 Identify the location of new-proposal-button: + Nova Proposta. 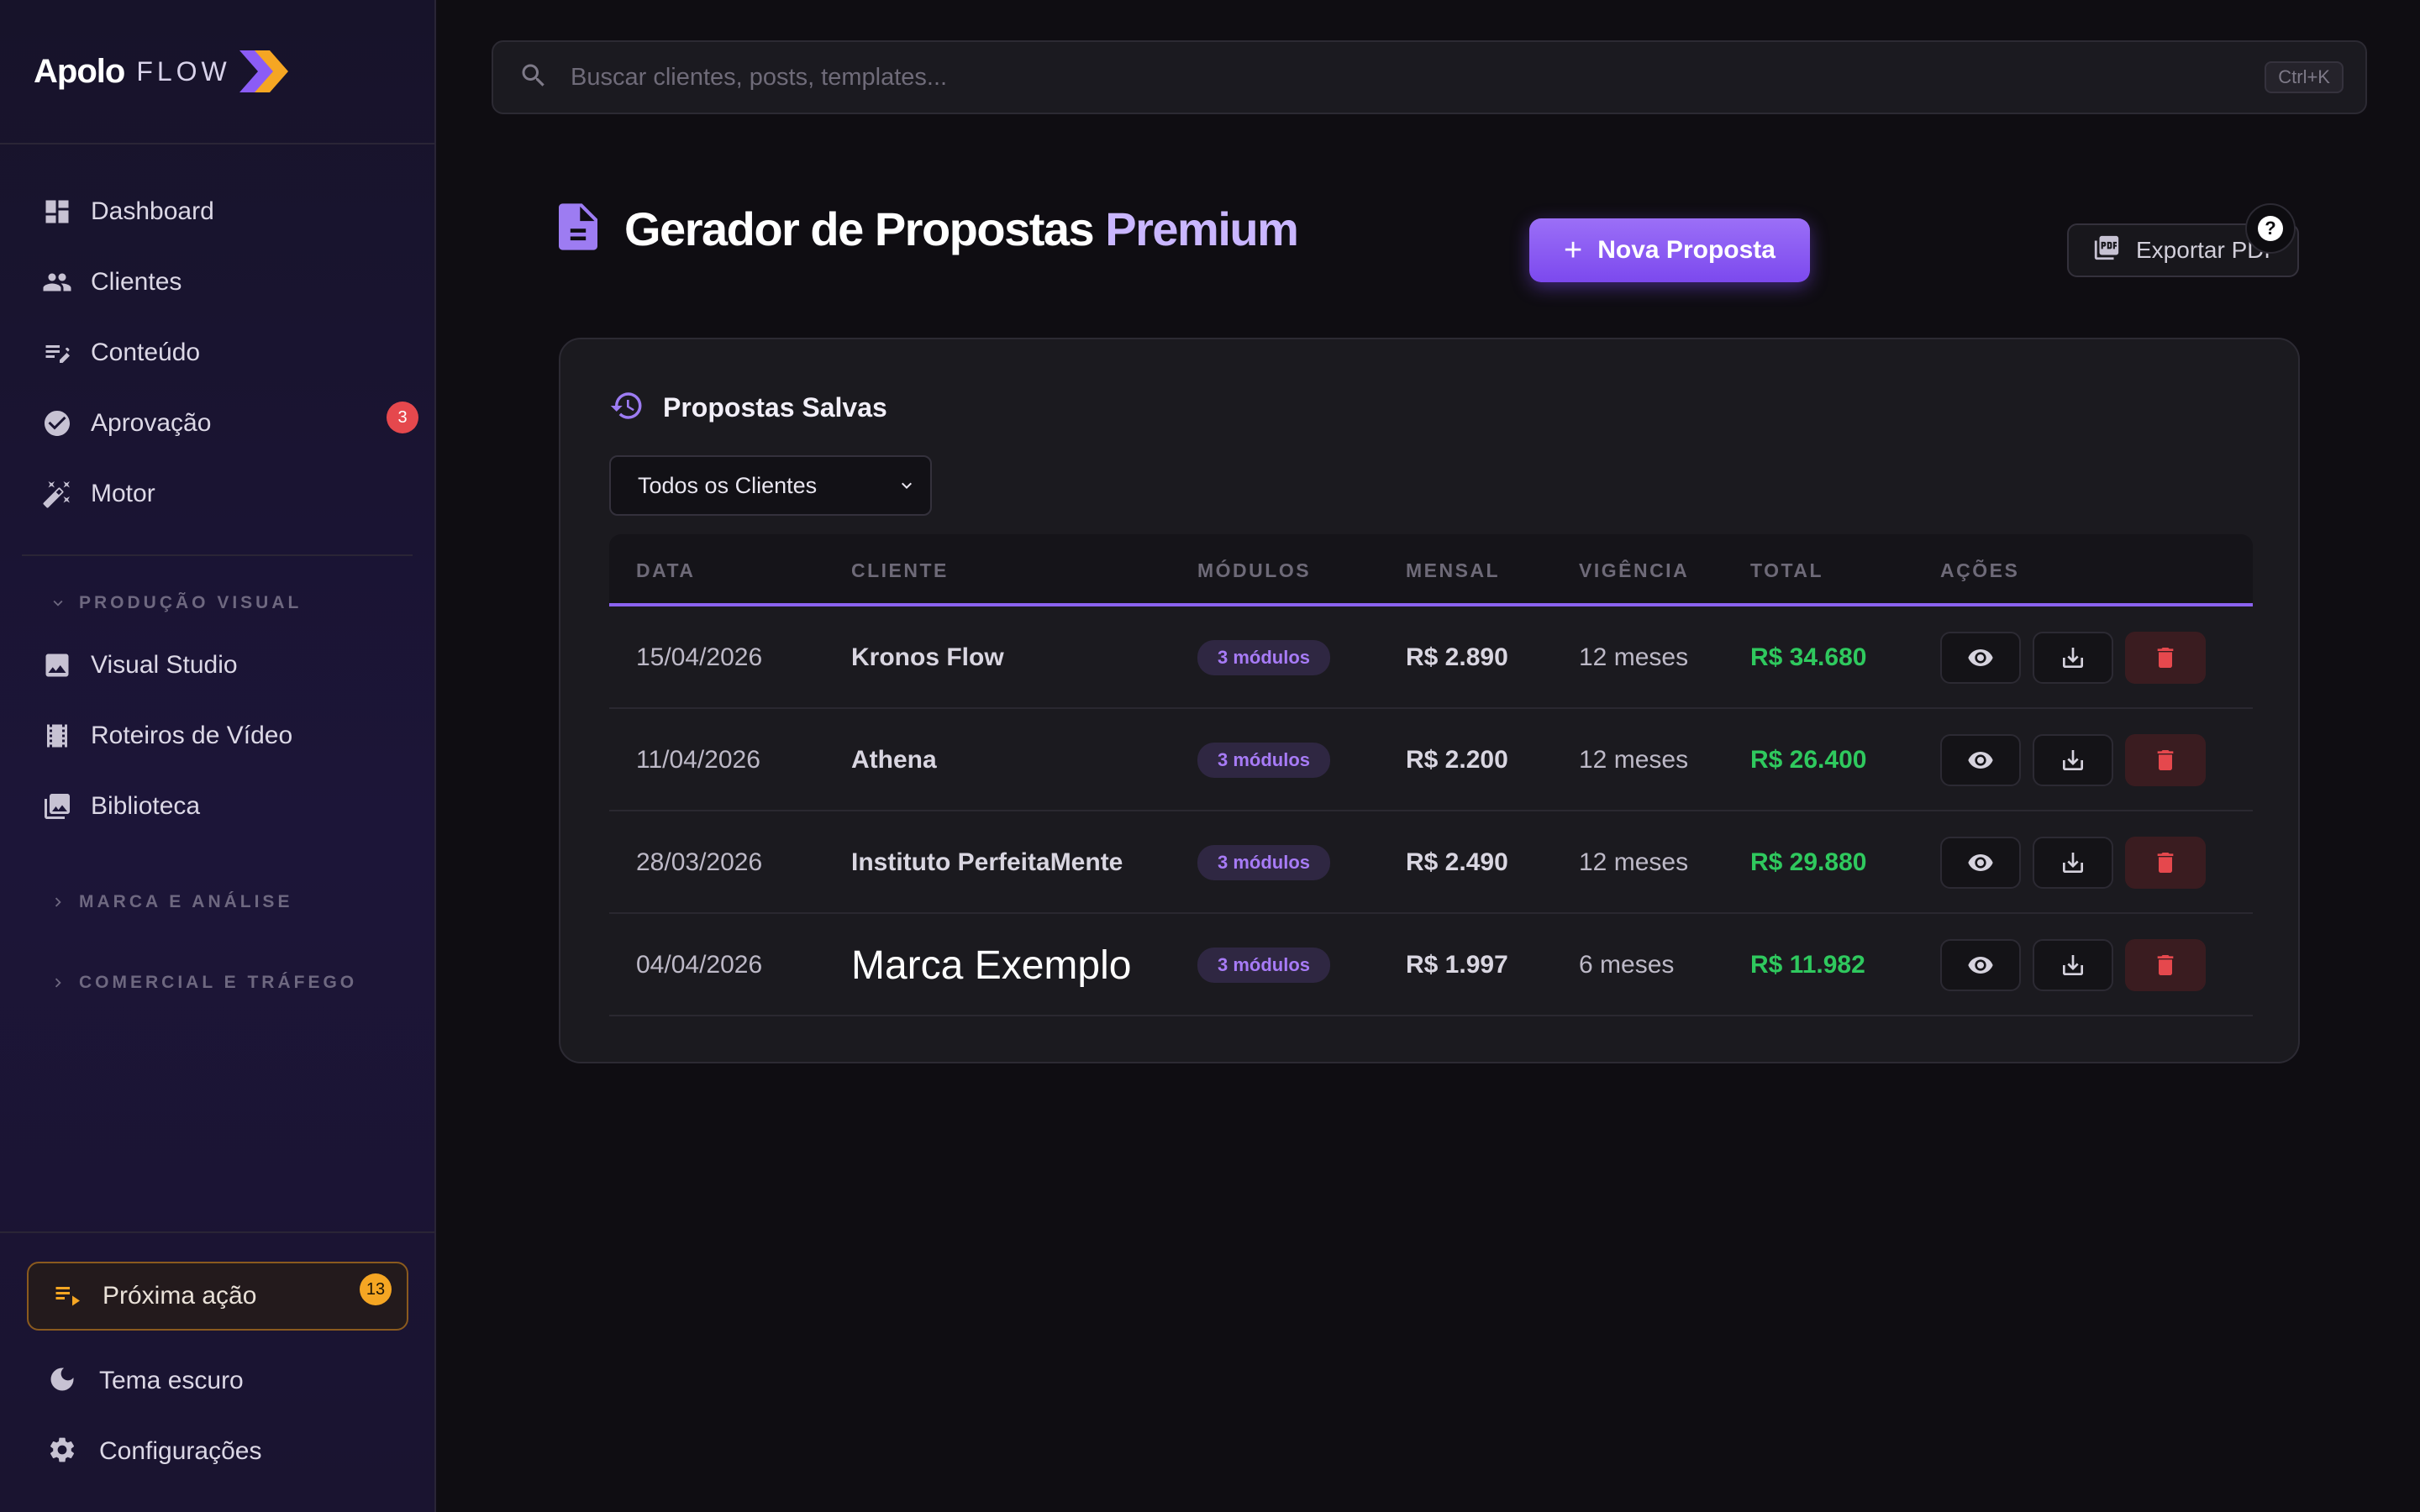
(1669, 250).